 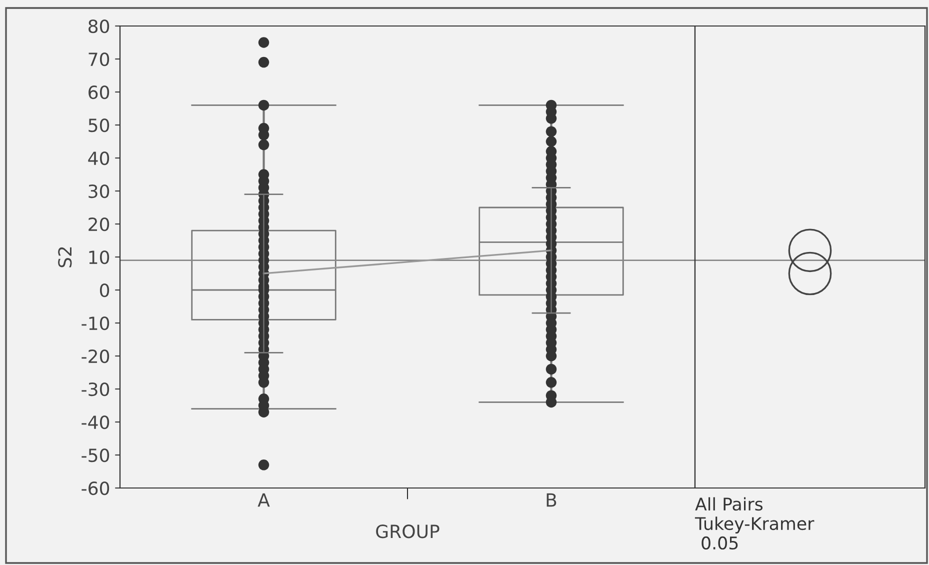 I want to click on y-tick-label: 10, so click(x=99, y=257).